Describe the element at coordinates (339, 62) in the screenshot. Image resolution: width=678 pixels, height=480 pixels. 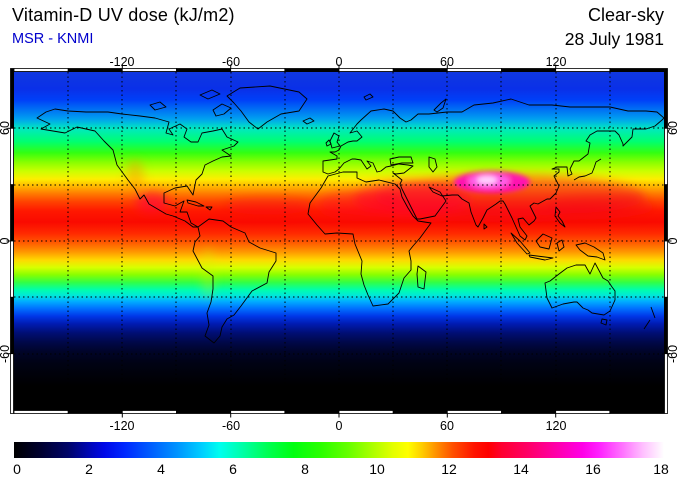
I see `lon-tick-label-top: 0` at that location.